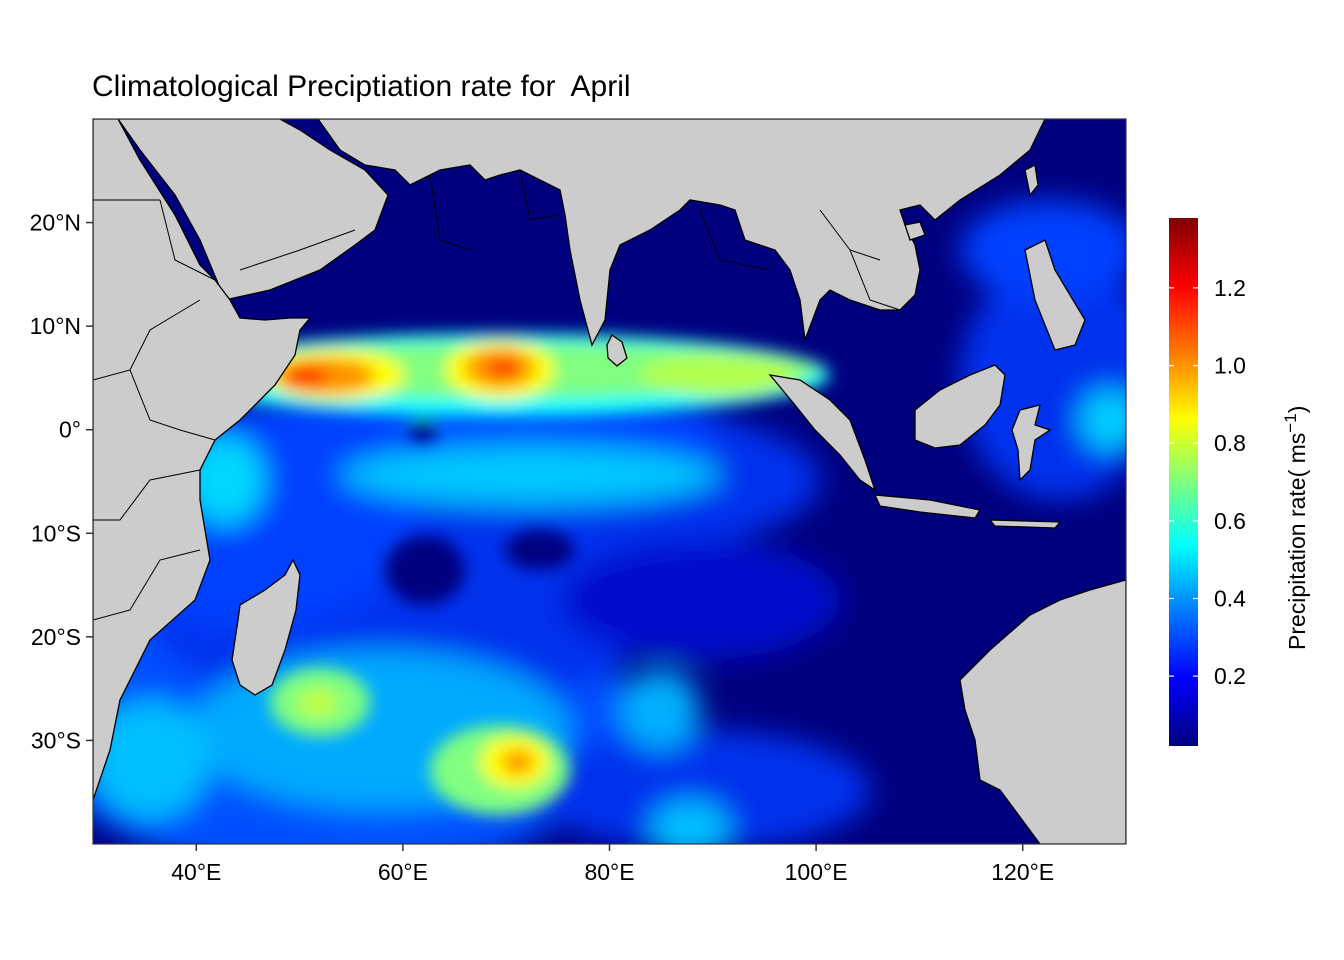  Describe the element at coordinates (1025, 524) in the screenshot. I see `lesser-sunda` at that location.